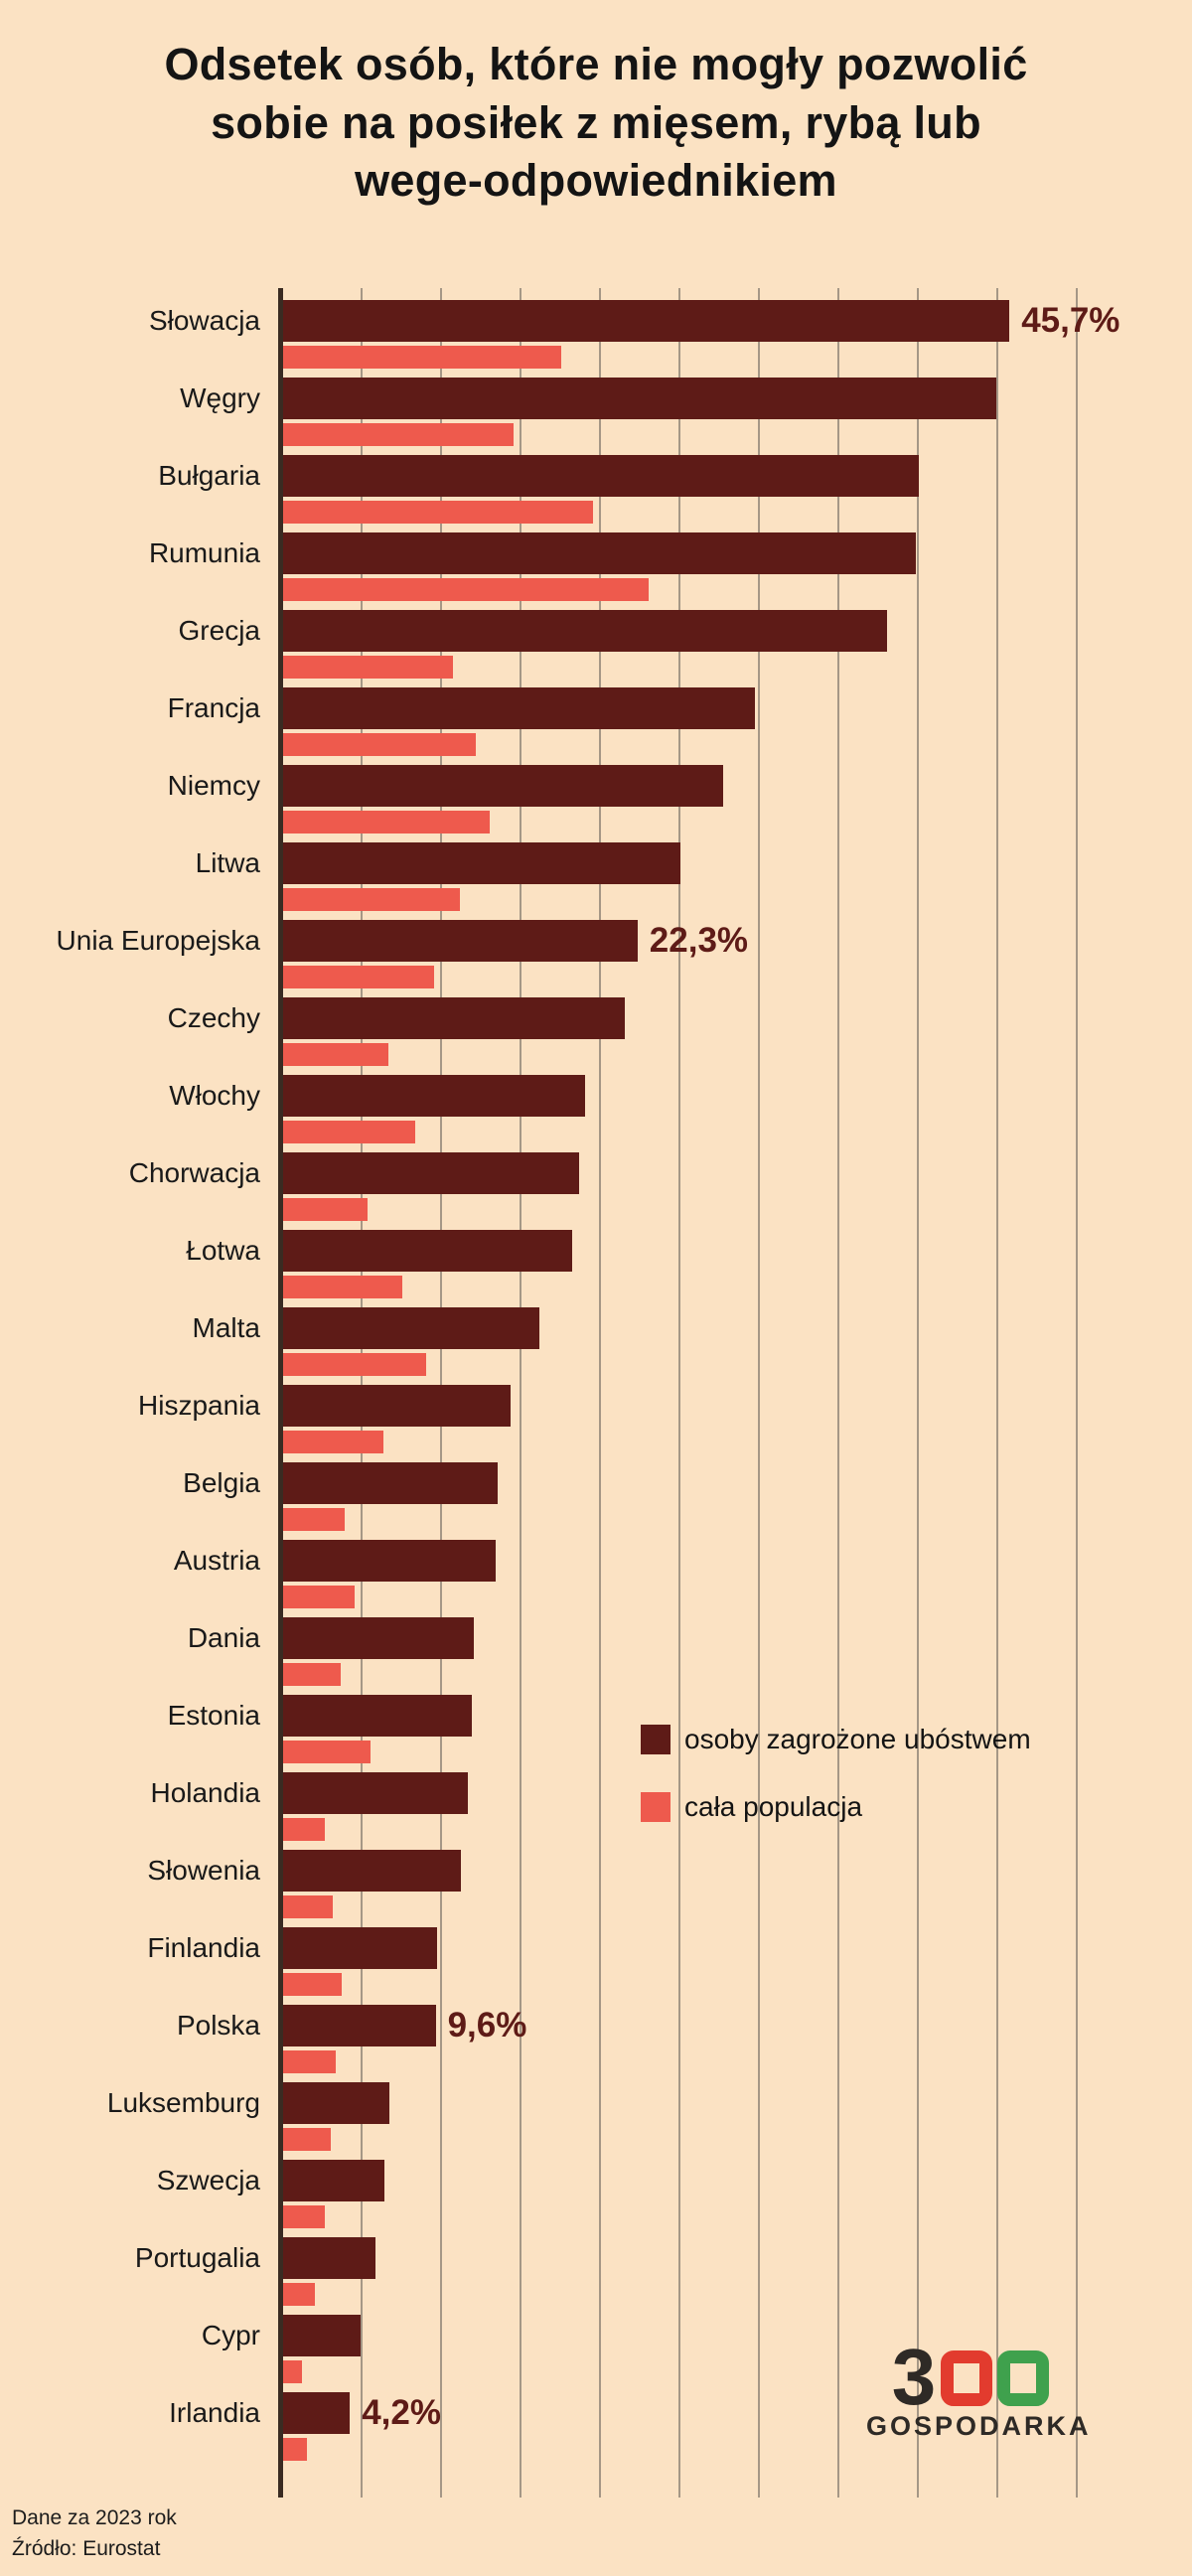 Image resolution: width=1192 pixels, height=2576 pixels. What do you see at coordinates (596, 64) in the screenshot?
I see `chart-title-line1: Odsetek osób, które nie mogły pozwolić` at bounding box center [596, 64].